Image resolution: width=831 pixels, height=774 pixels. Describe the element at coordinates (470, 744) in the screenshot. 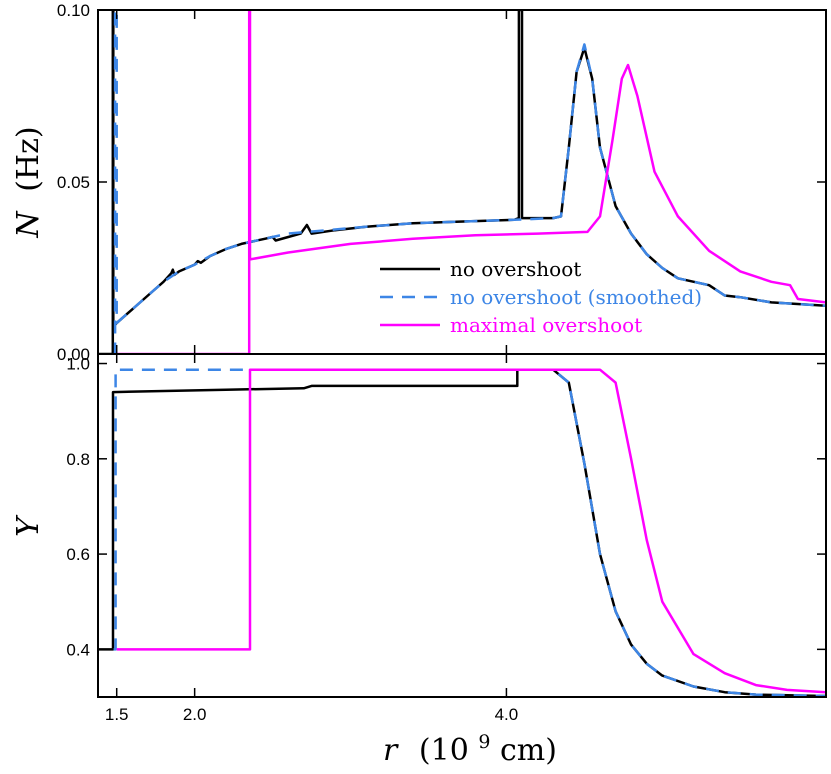

I see `xlabel: r (10 9 cm)` at that location.